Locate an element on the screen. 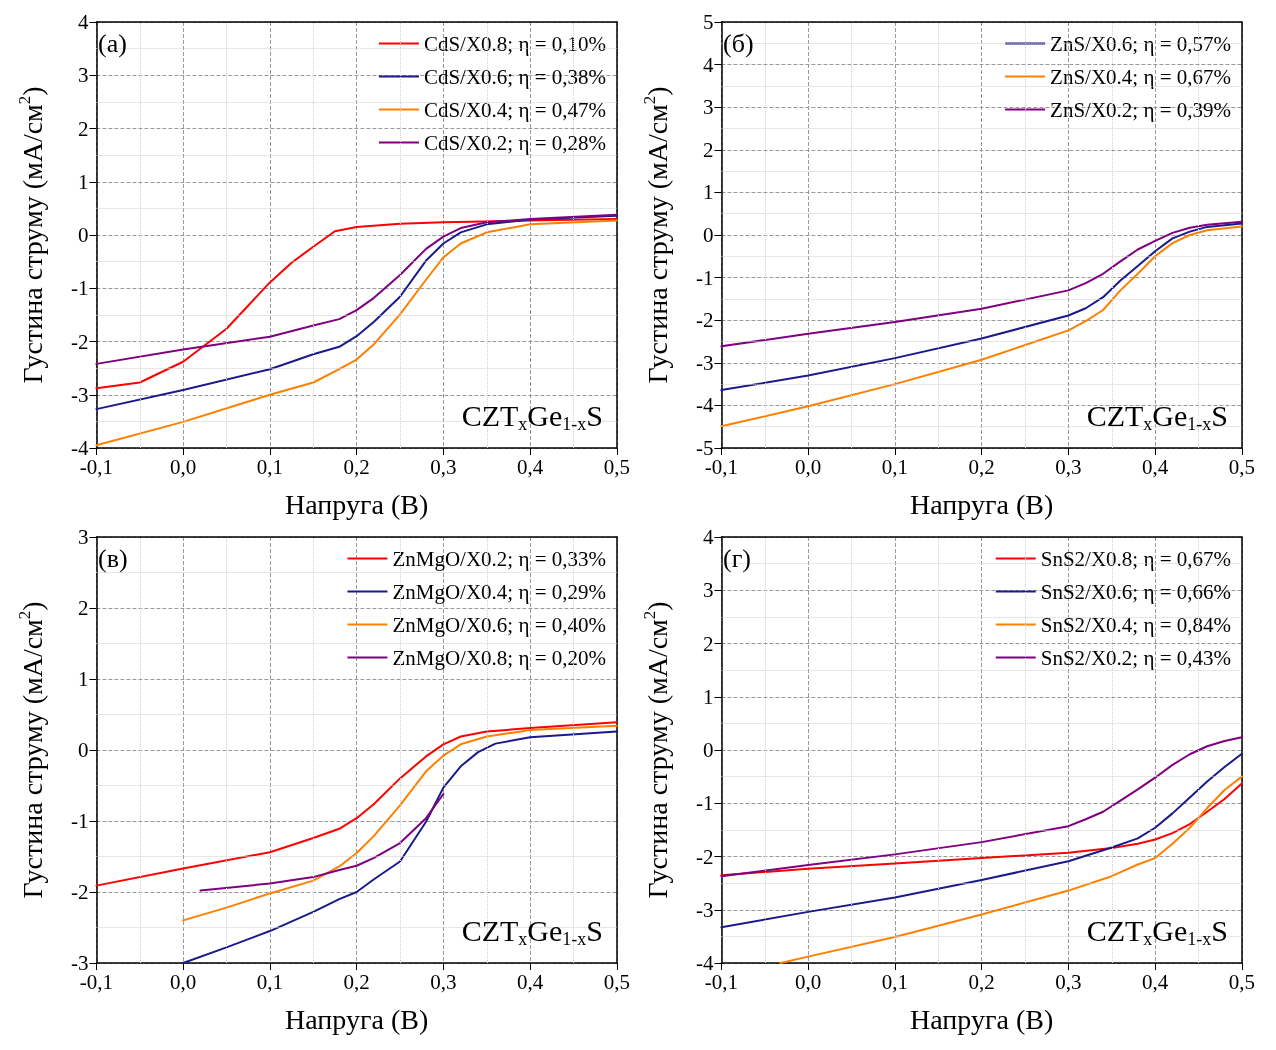  annotation: (г) is located at coordinates (737, 558).